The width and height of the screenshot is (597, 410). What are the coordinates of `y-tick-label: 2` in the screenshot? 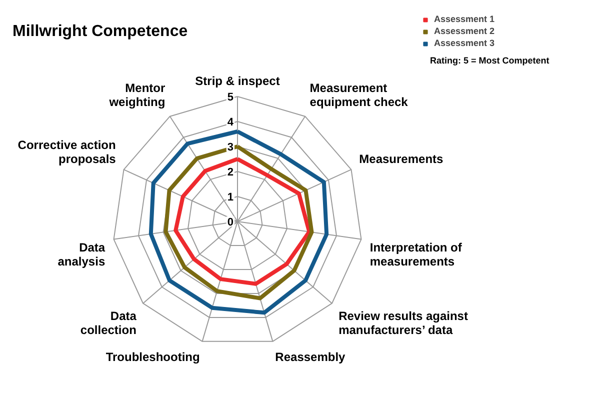 It's located at (230, 172).